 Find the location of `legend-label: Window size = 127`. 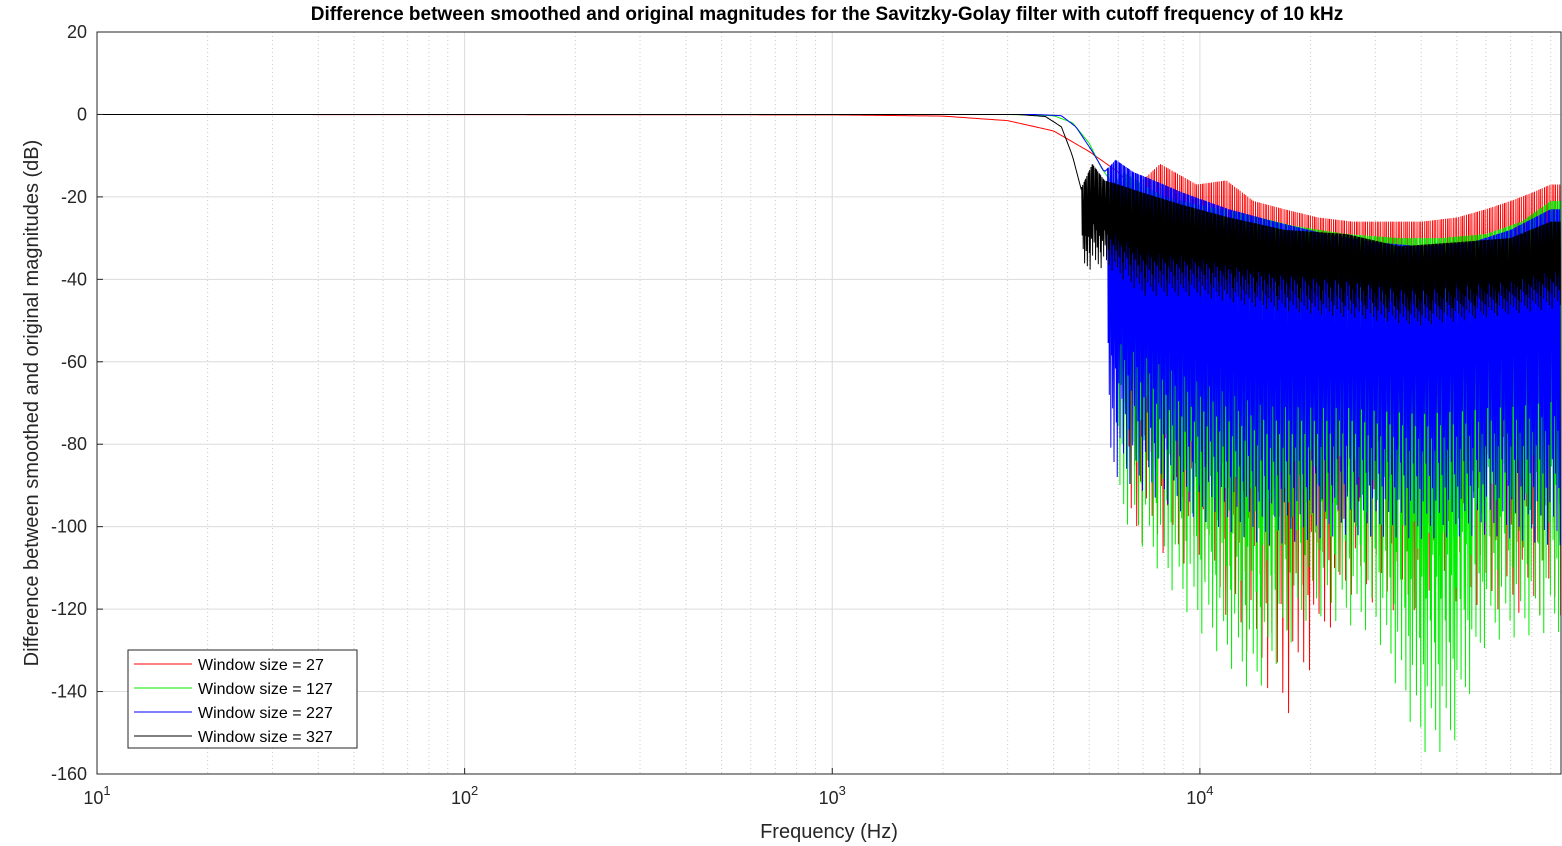

legend-label: Window size = 127 is located at coordinates (265, 689).